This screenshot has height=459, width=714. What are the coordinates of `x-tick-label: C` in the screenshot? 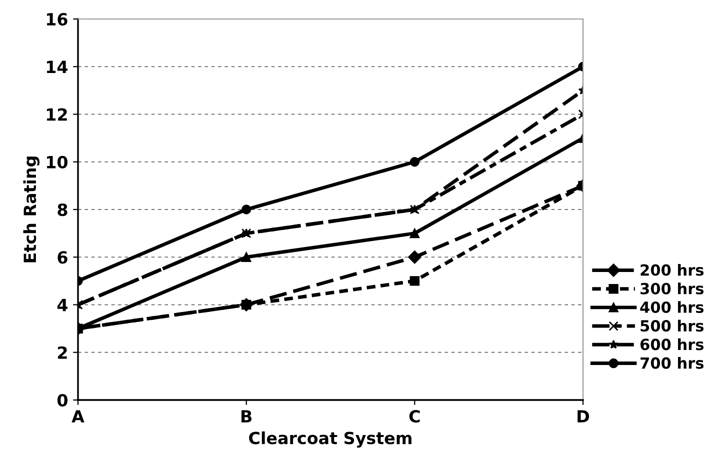 It's located at (414, 416).